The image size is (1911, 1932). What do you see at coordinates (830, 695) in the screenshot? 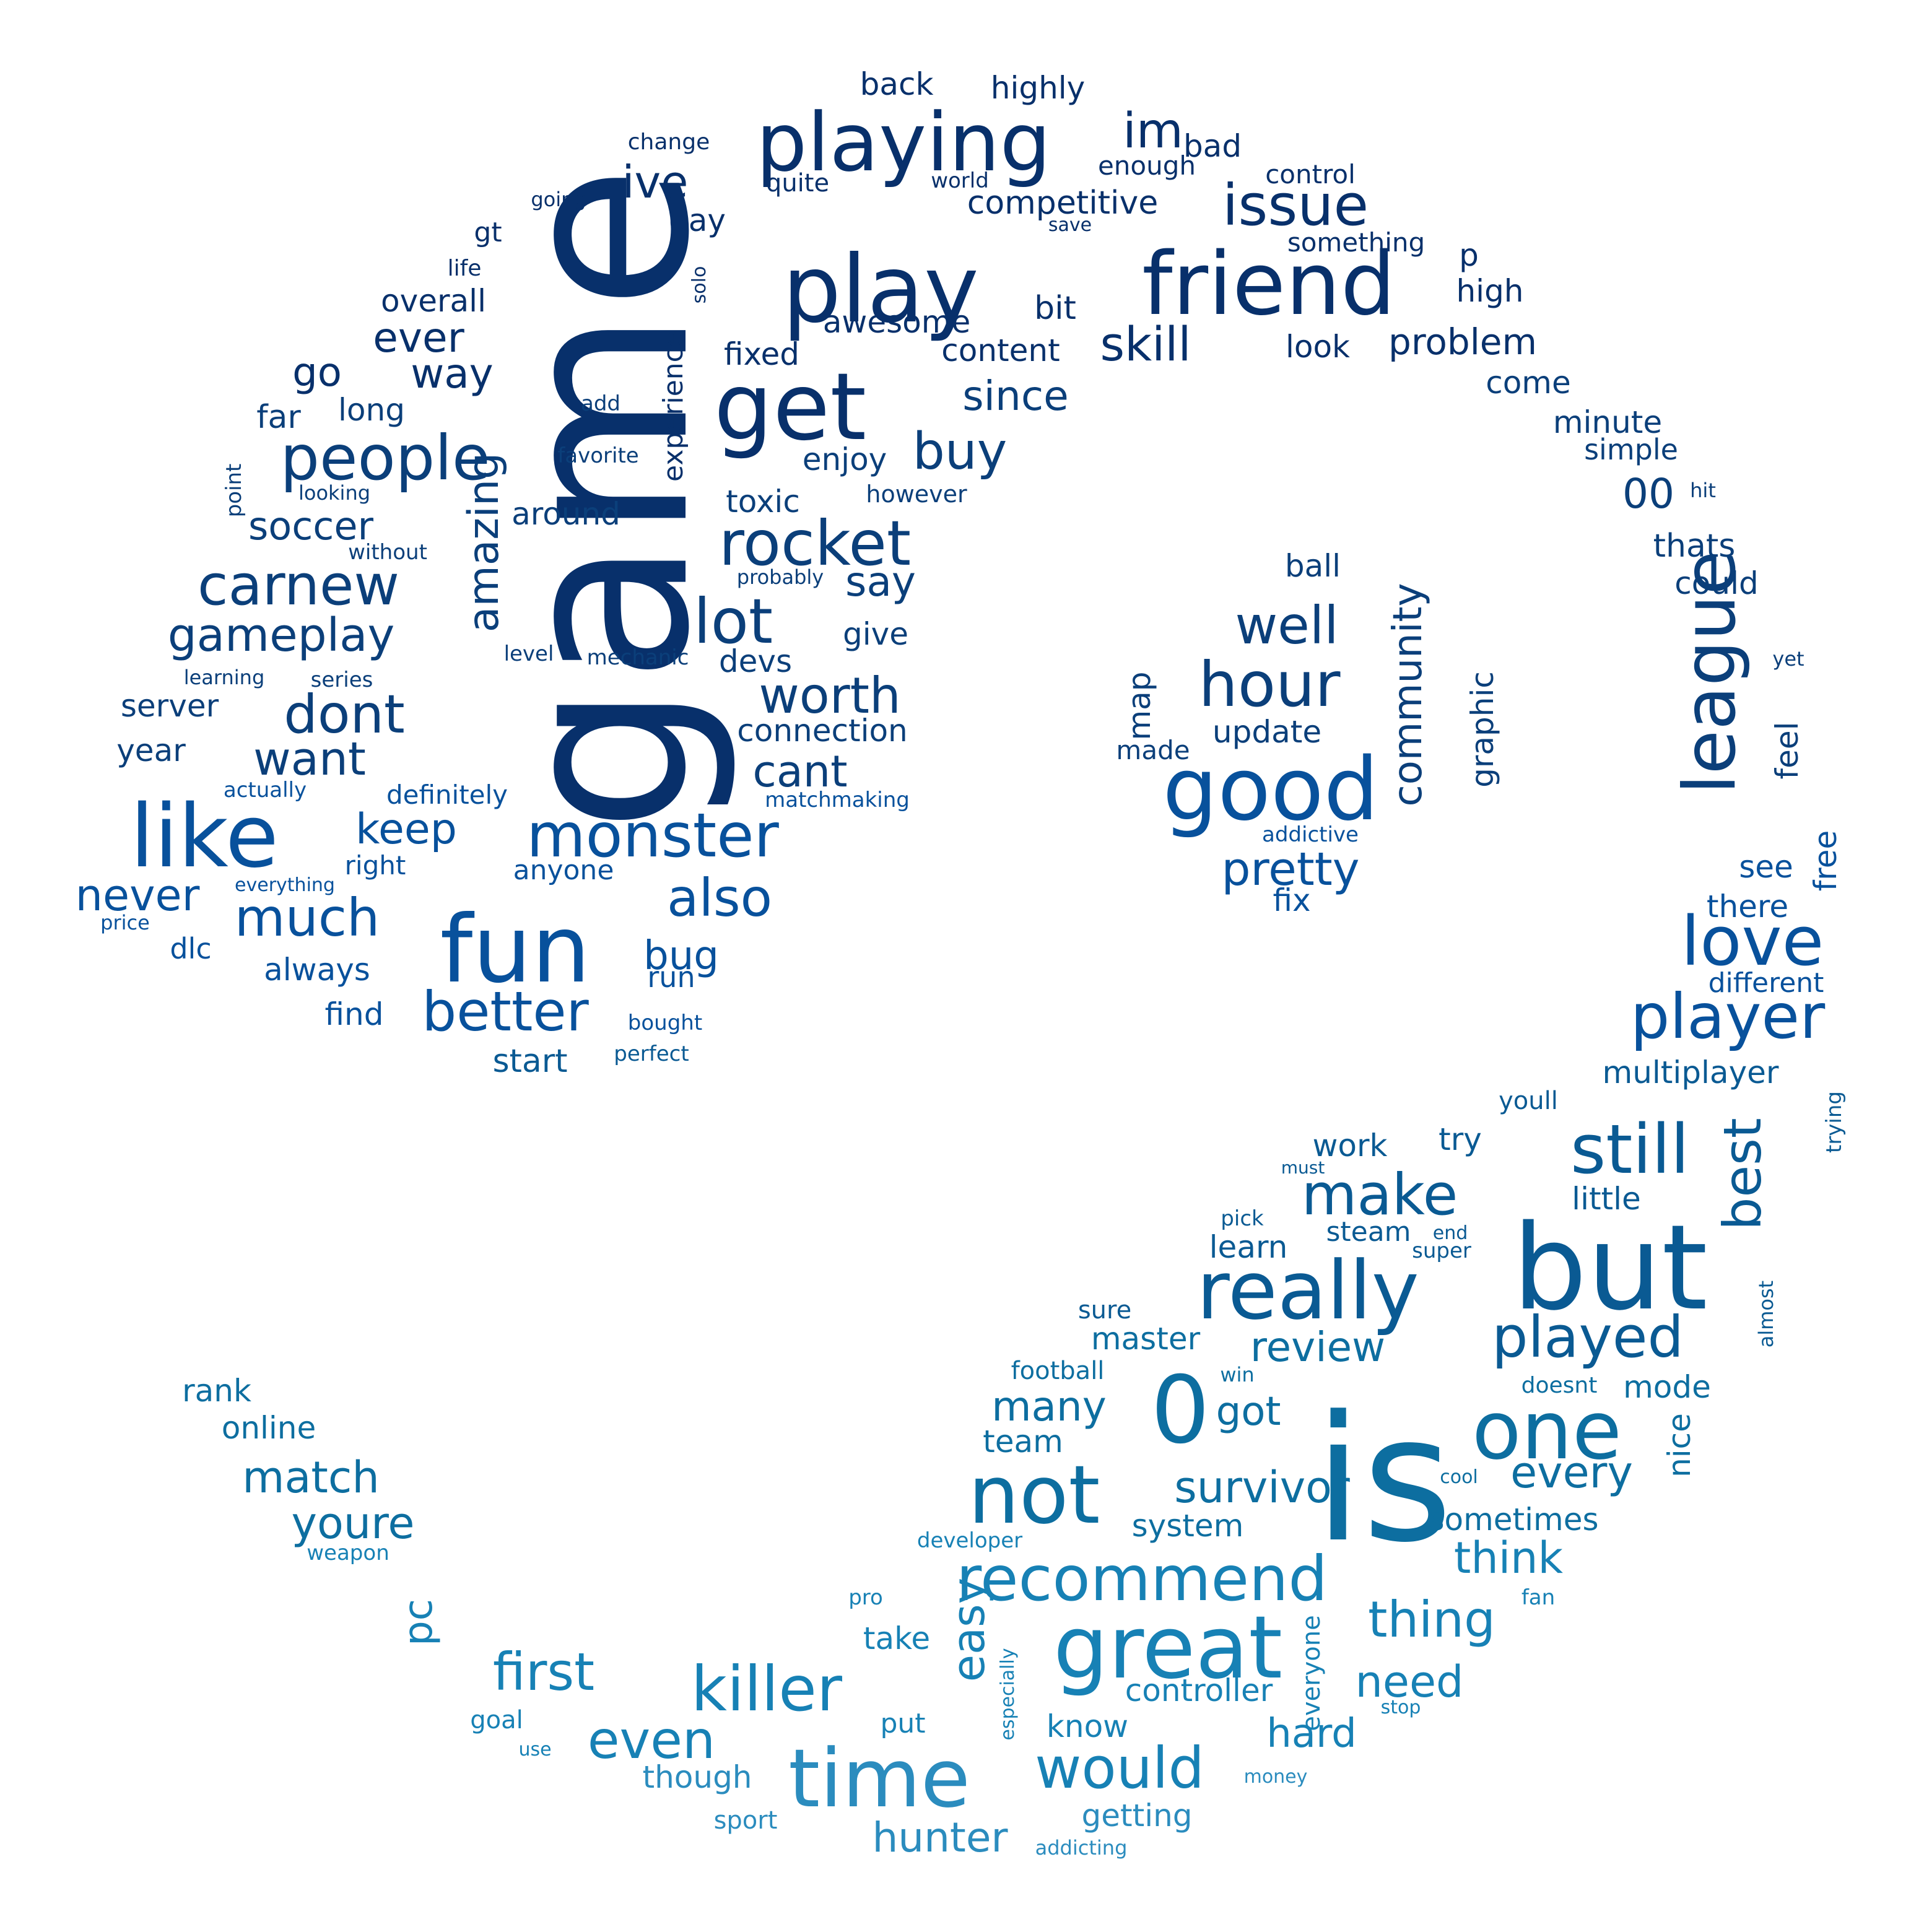
I see `cloud-word-worth: worth` at bounding box center [830, 695].